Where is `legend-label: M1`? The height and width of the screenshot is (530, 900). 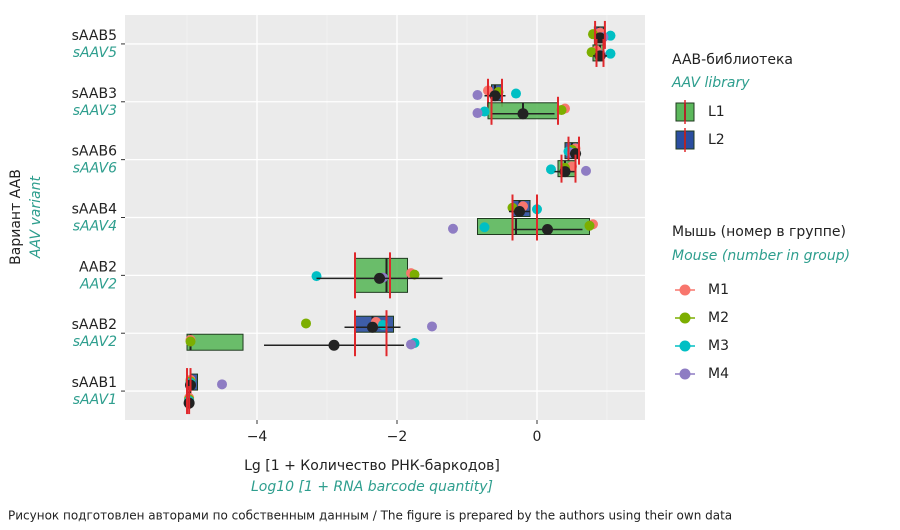 legend-label: M1 is located at coordinates (718, 290).